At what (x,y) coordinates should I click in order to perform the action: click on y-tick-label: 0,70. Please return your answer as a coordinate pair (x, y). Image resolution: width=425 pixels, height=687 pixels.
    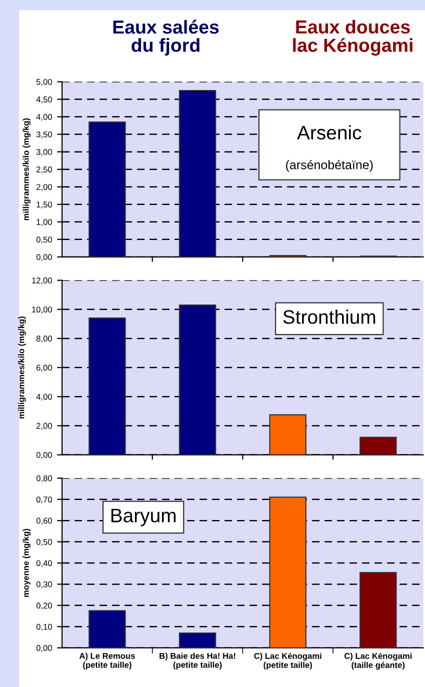
    Looking at the image, I should click on (44, 500).